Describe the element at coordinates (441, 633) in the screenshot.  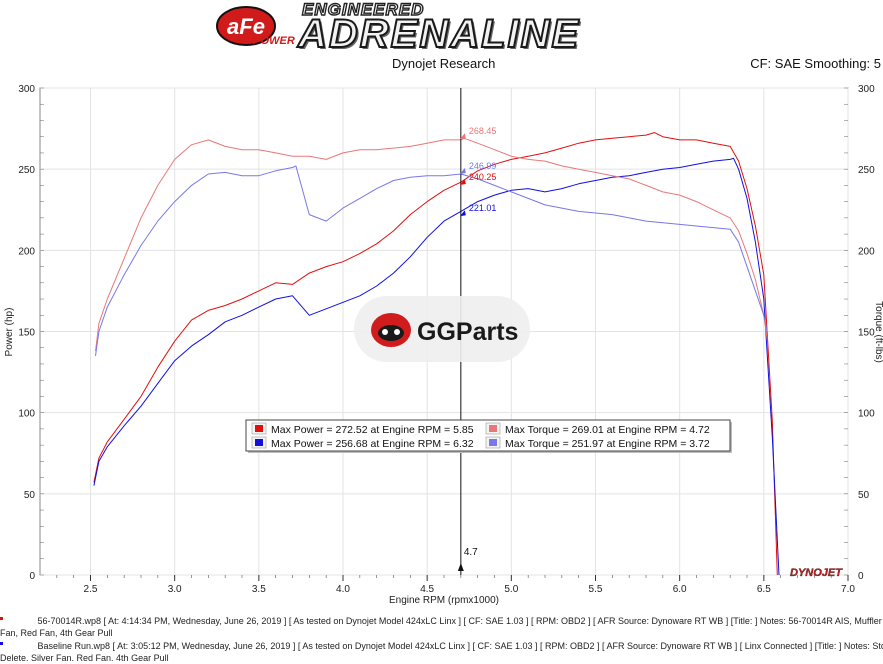
I see `footer-run1-cont: Fan, Red Fan, 4th Gear Pull` at that location.